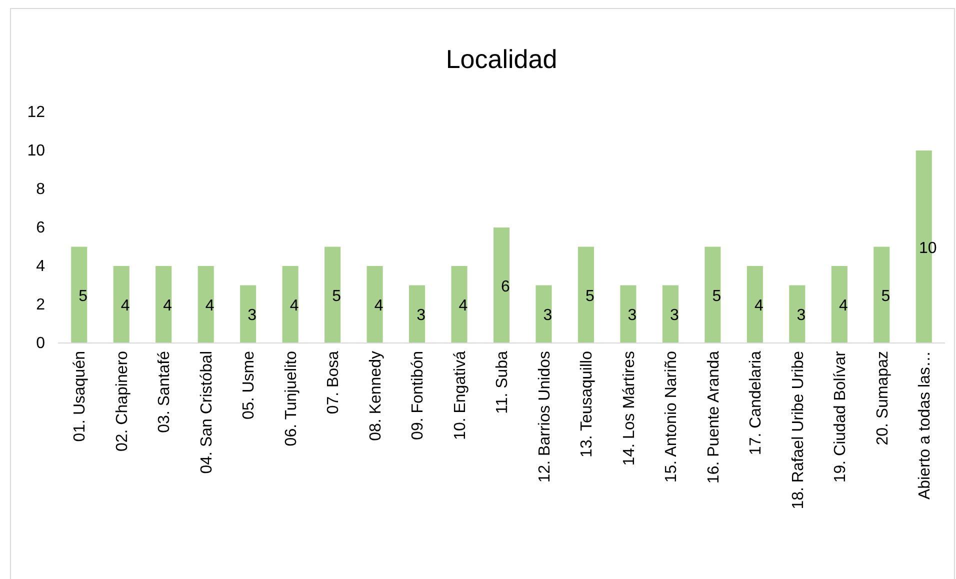  Describe the element at coordinates (36, 151) in the screenshot. I see `y-tick-label: 10` at that location.